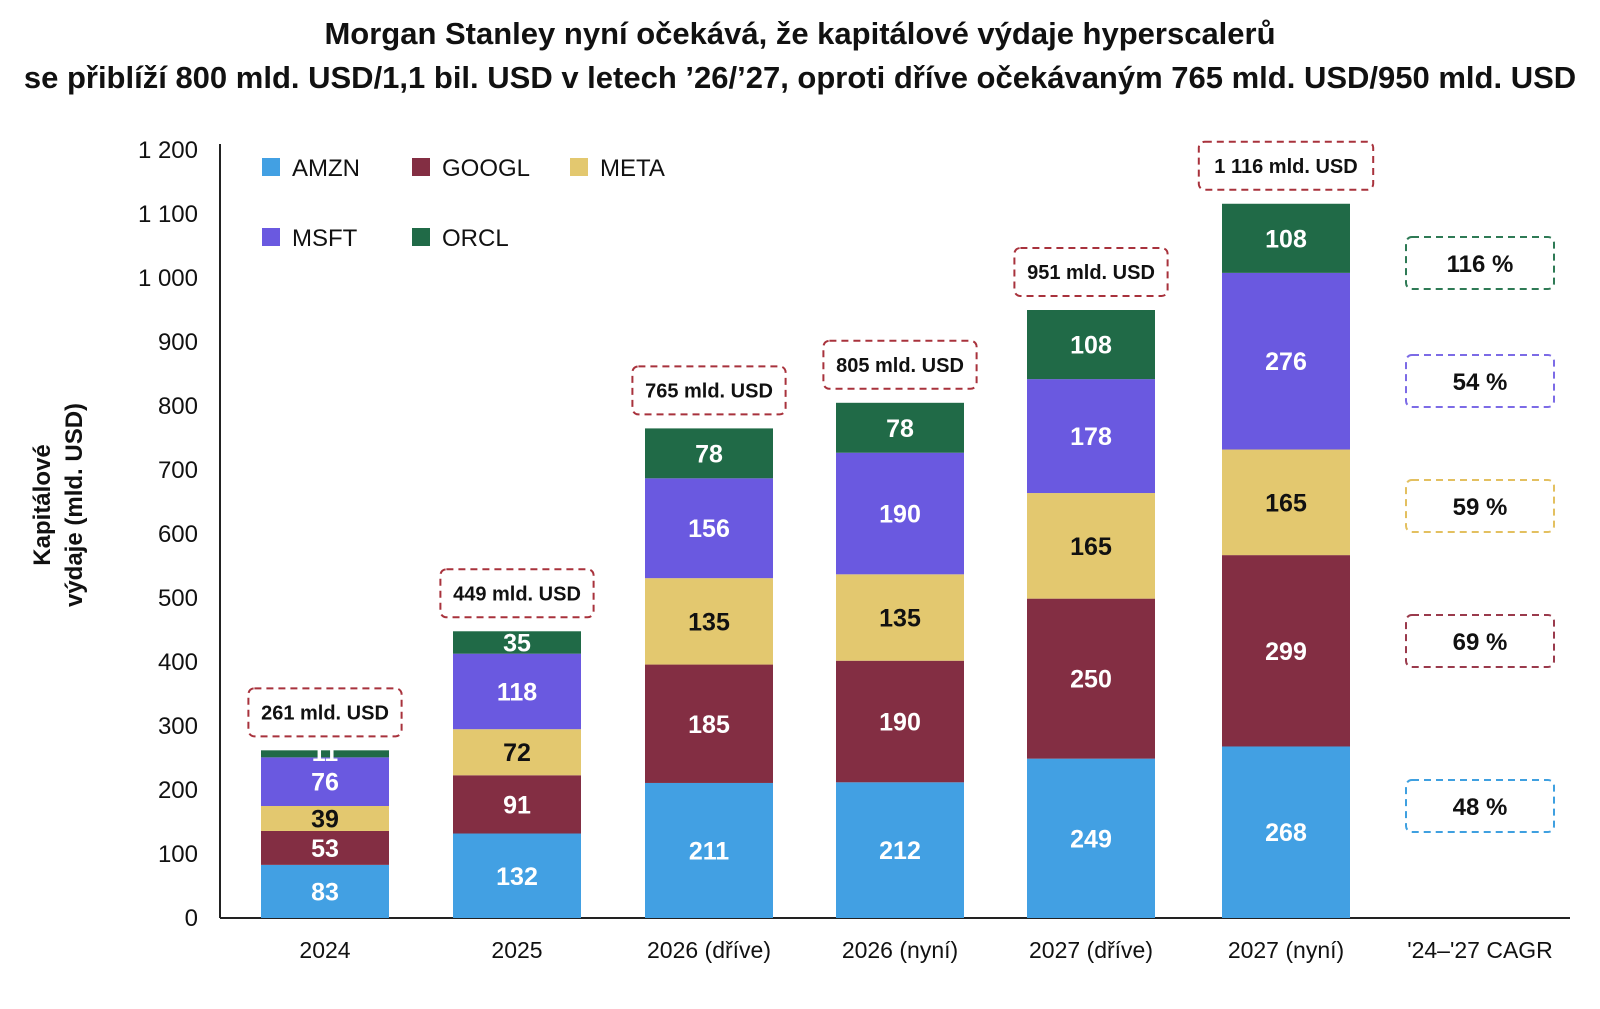  I want to click on total-label: 449 mld. USD, so click(517, 594).